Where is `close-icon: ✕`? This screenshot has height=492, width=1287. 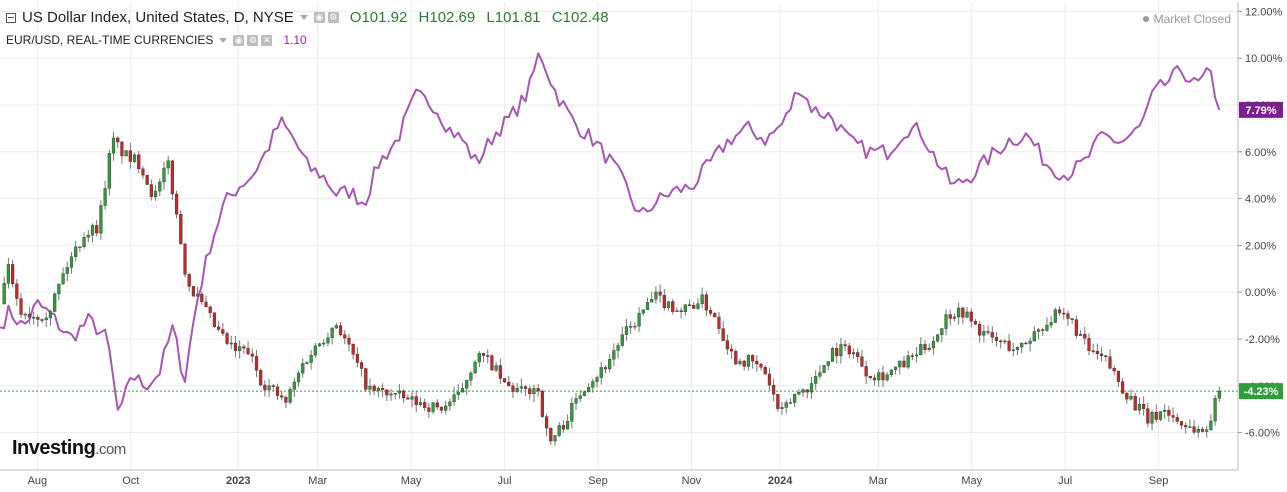 close-icon: ✕ is located at coordinates (267, 40).